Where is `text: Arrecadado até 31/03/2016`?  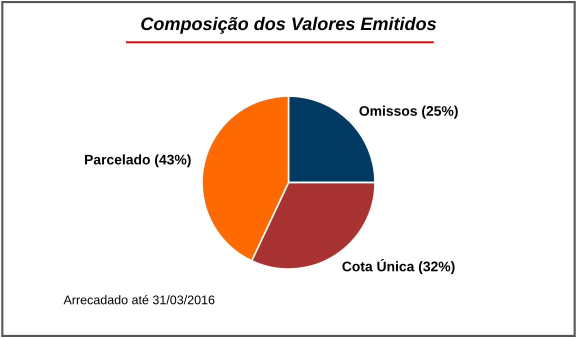
text: Arrecadado até 31/03/2016 is located at coordinates (138, 299).